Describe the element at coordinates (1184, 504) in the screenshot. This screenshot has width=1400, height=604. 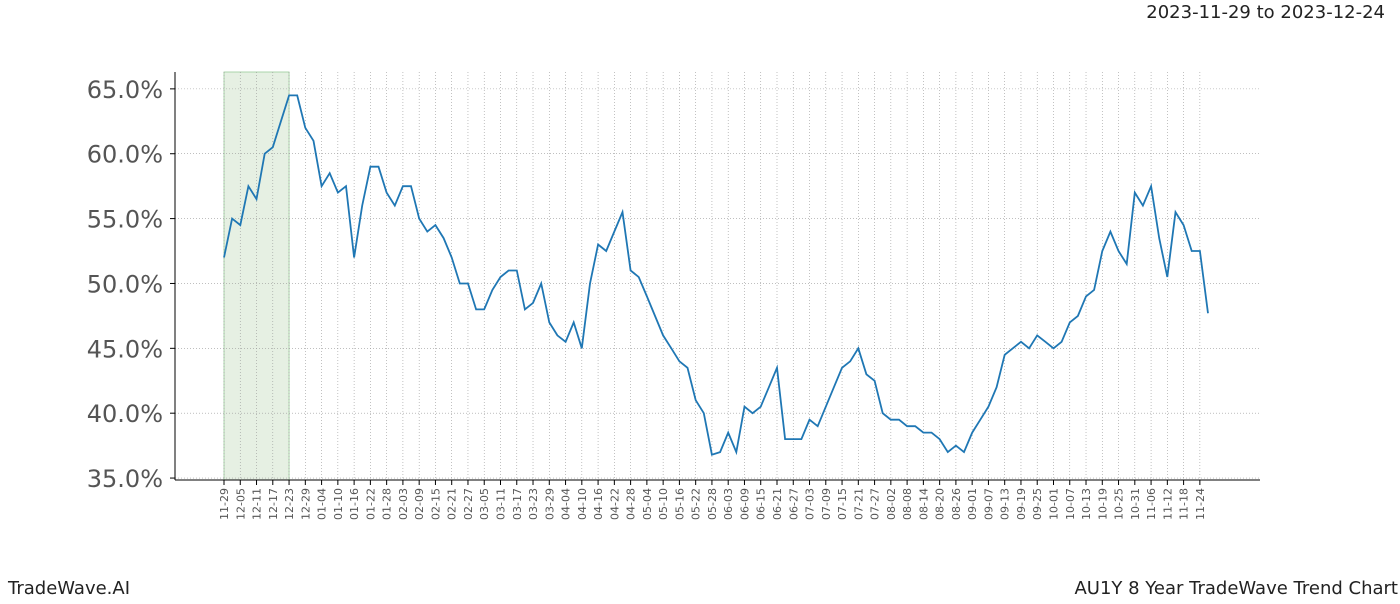
I see `x-tick-label: 11-18` at that location.